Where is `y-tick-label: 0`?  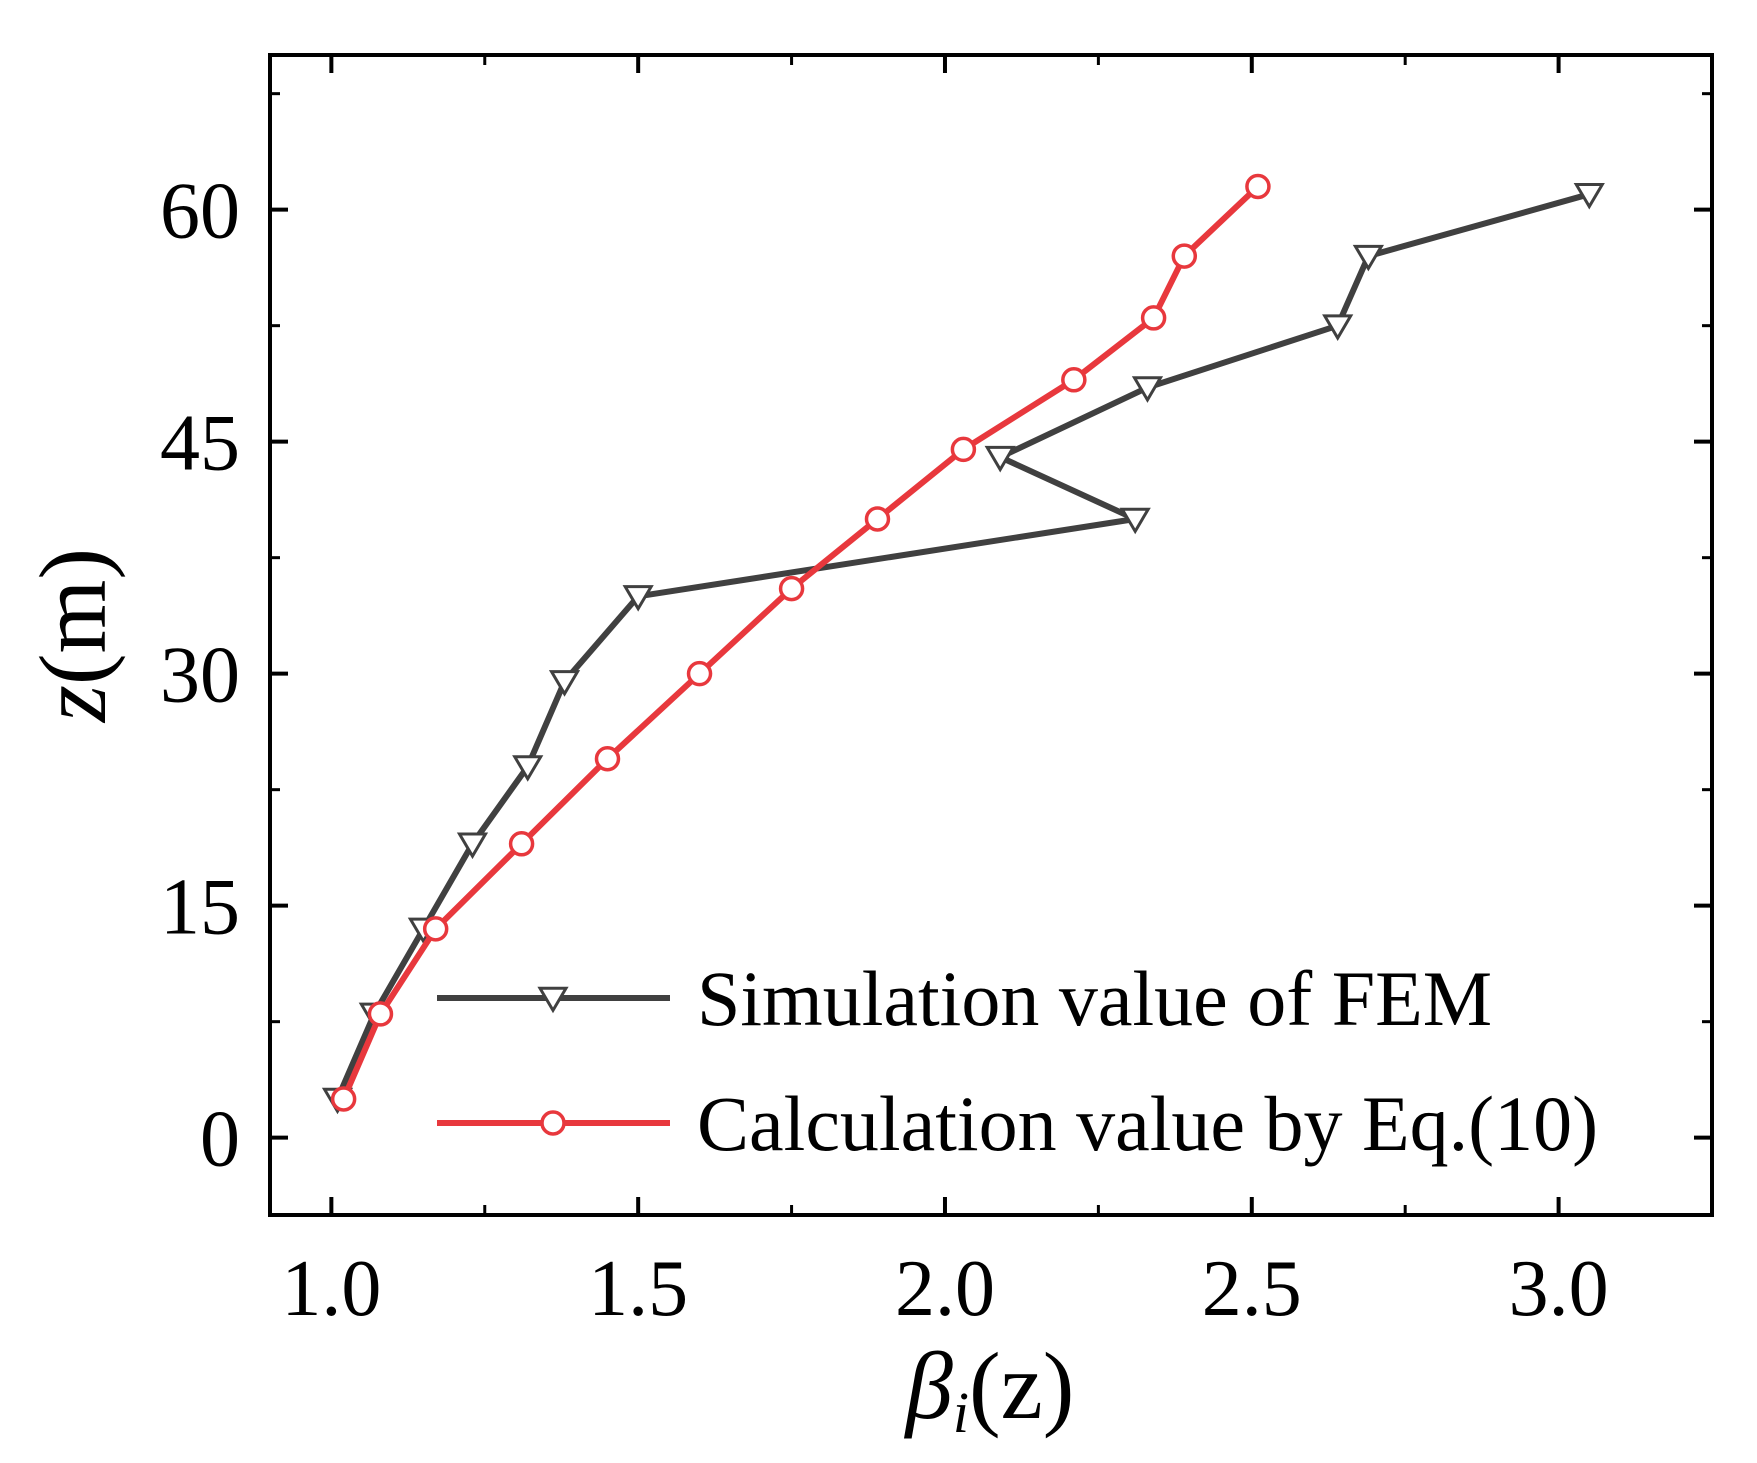
y-tick-label: 0 is located at coordinates (220, 1140).